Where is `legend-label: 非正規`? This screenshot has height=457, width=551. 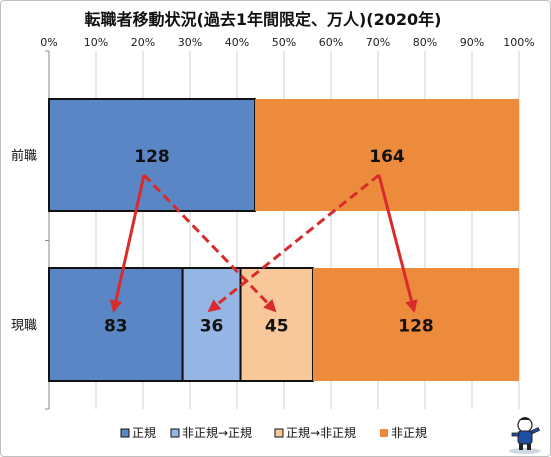 legend-label: 非正規 is located at coordinates (409, 432).